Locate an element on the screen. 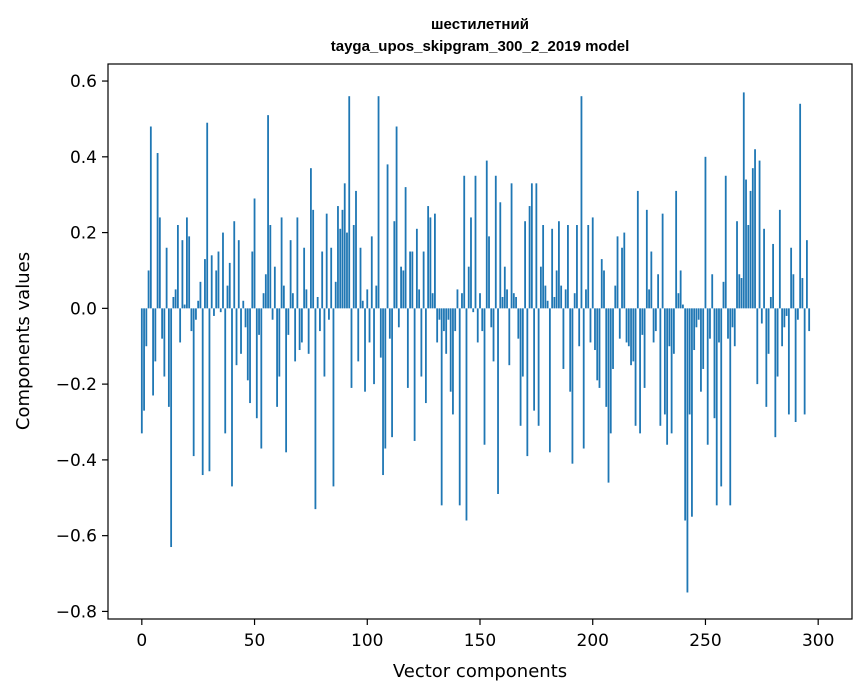  y-tick-label: −0.4 is located at coordinates (76, 461).